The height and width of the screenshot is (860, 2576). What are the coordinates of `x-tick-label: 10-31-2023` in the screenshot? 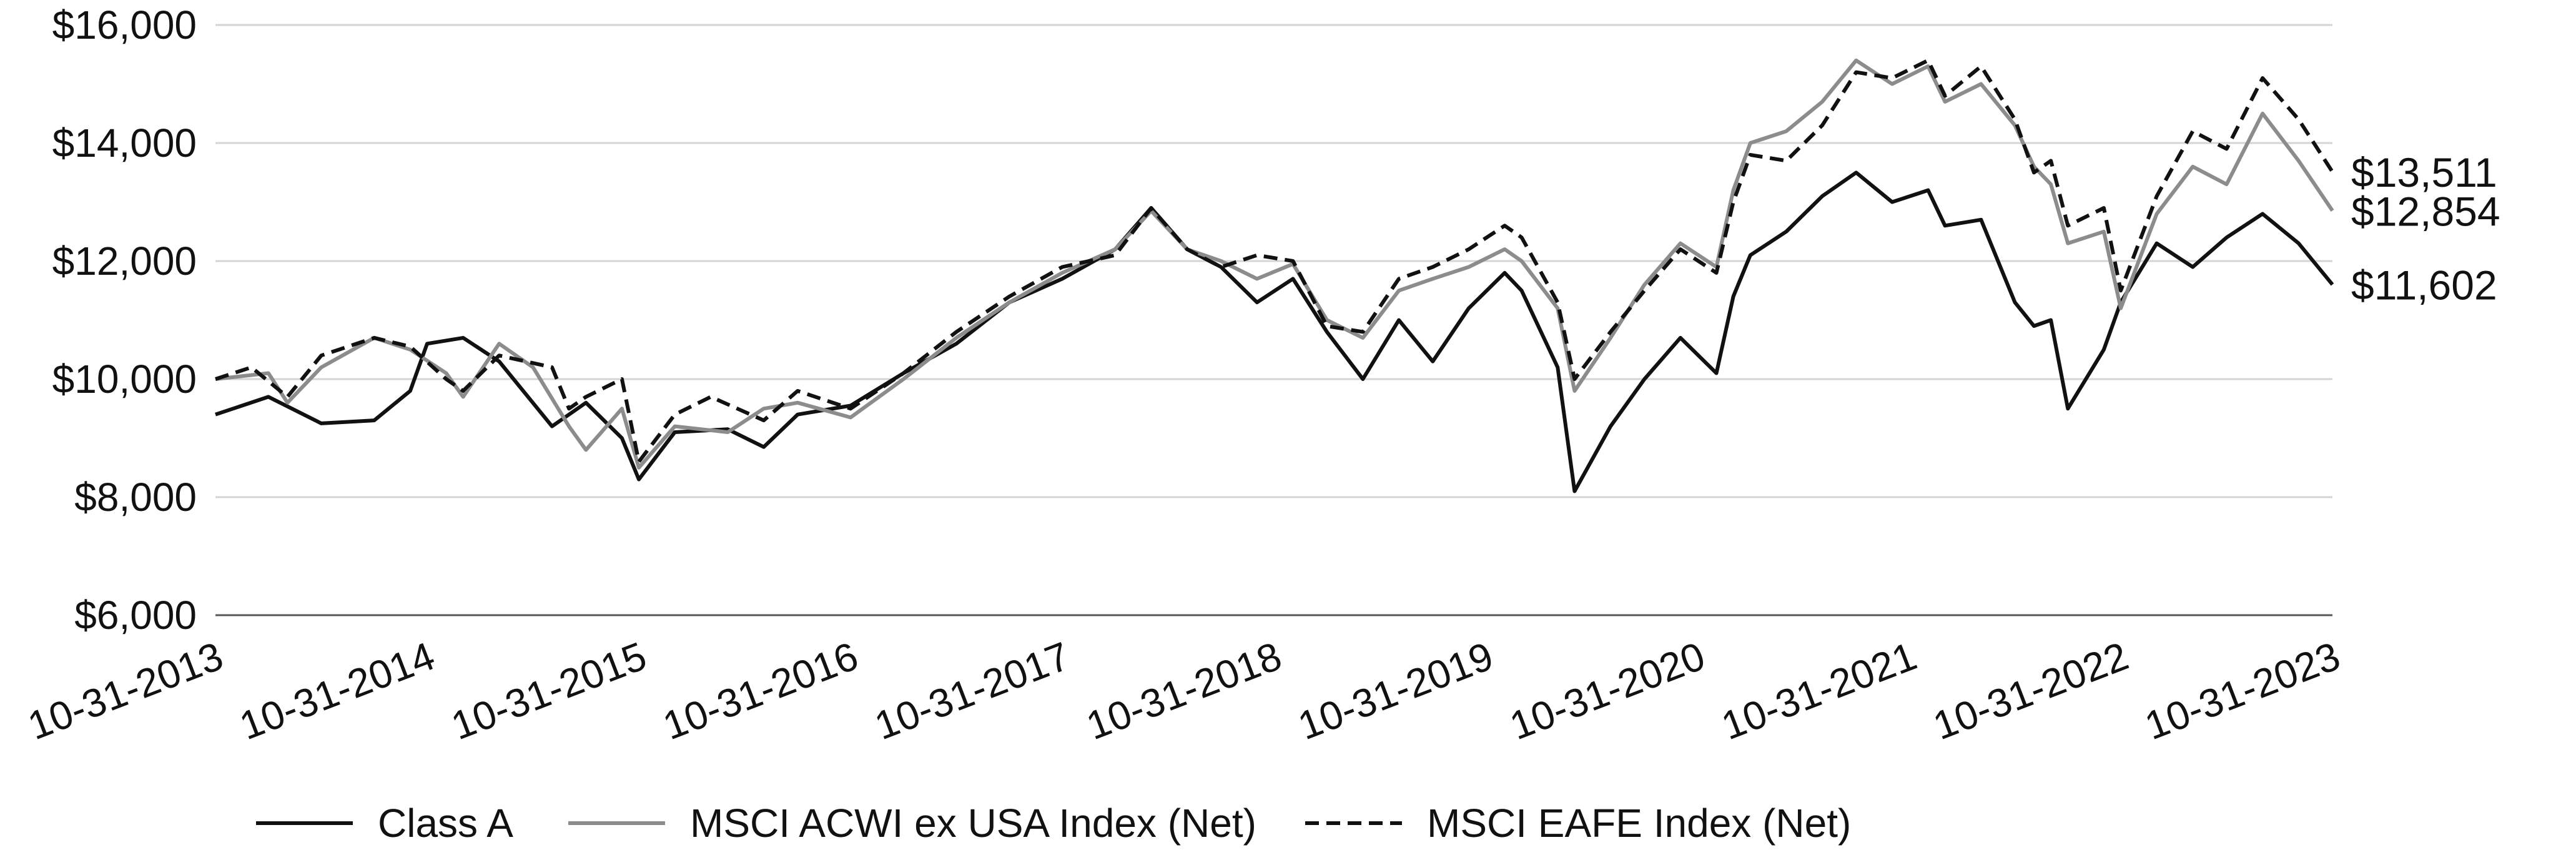 It's located at (2243, 691).